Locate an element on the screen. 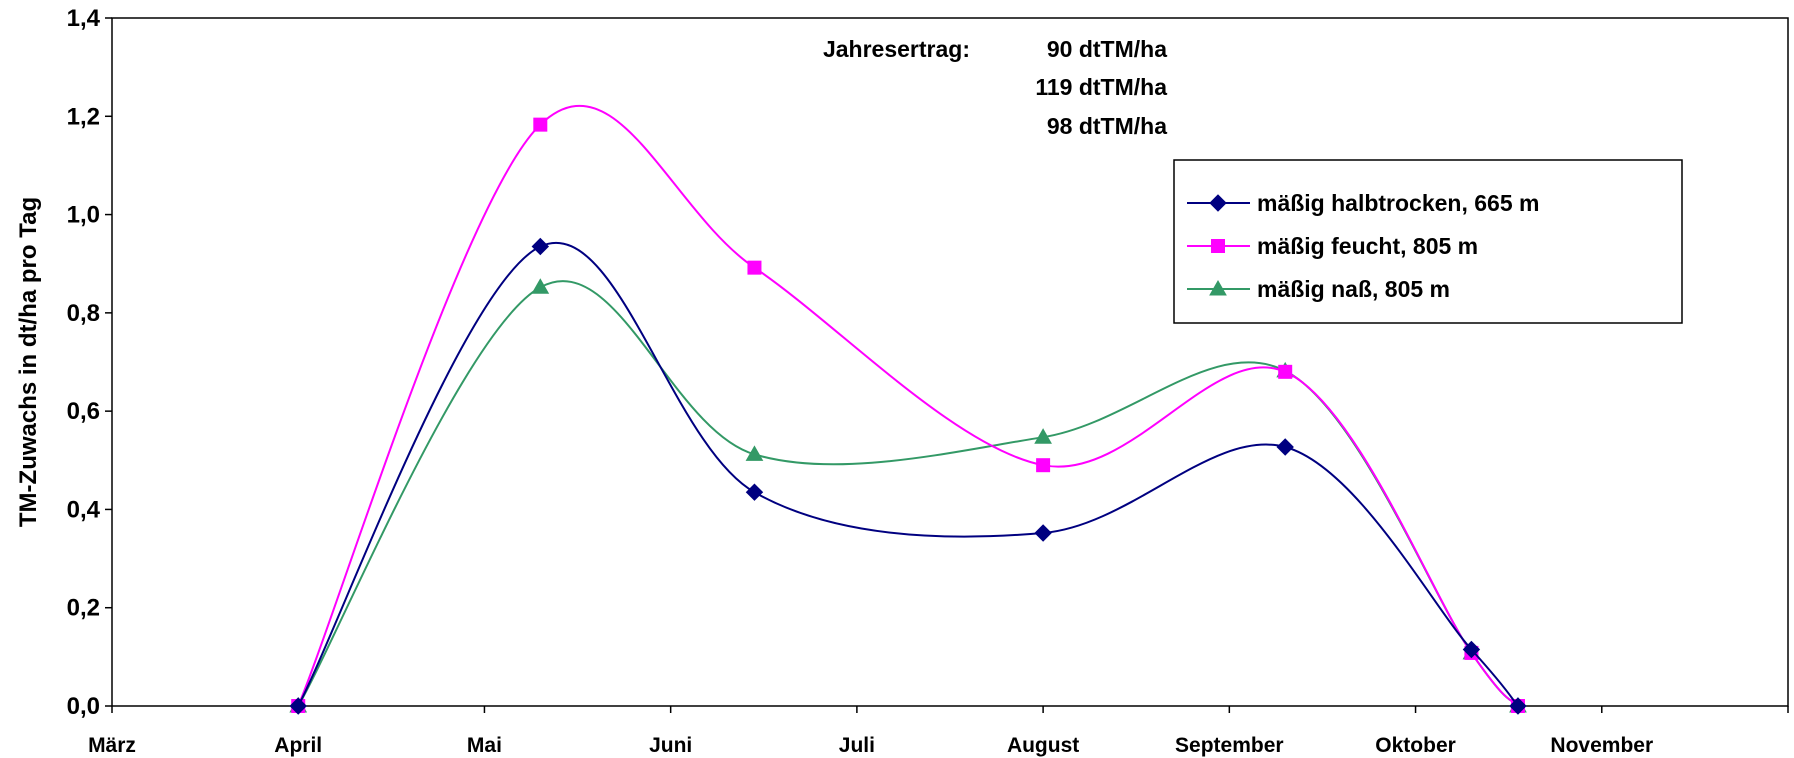 The height and width of the screenshot is (758, 1794). legend-label: mäßig halbtrocken, 665 m is located at coordinates (1398, 203).